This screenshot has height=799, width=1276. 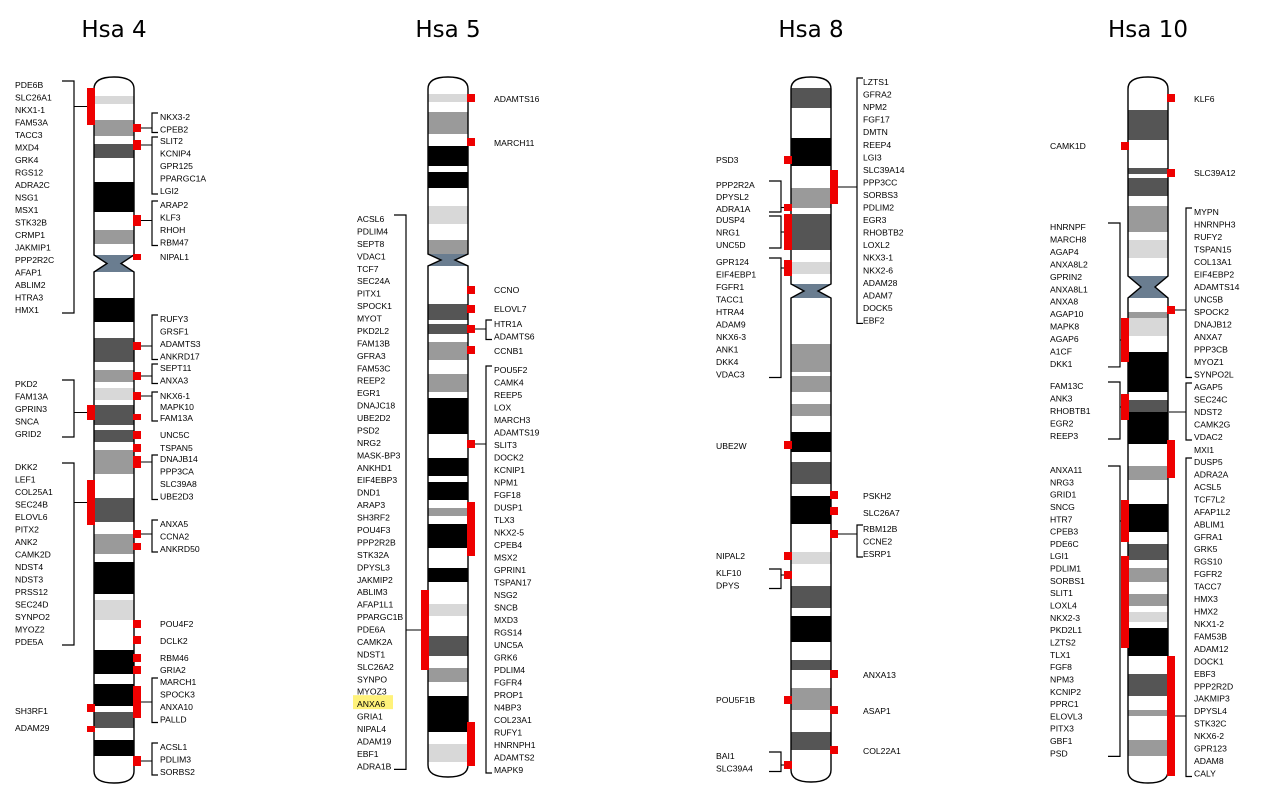 What do you see at coordinates (1067, 314) in the screenshot?
I see `gene-label: AGAP10` at bounding box center [1067, 314].